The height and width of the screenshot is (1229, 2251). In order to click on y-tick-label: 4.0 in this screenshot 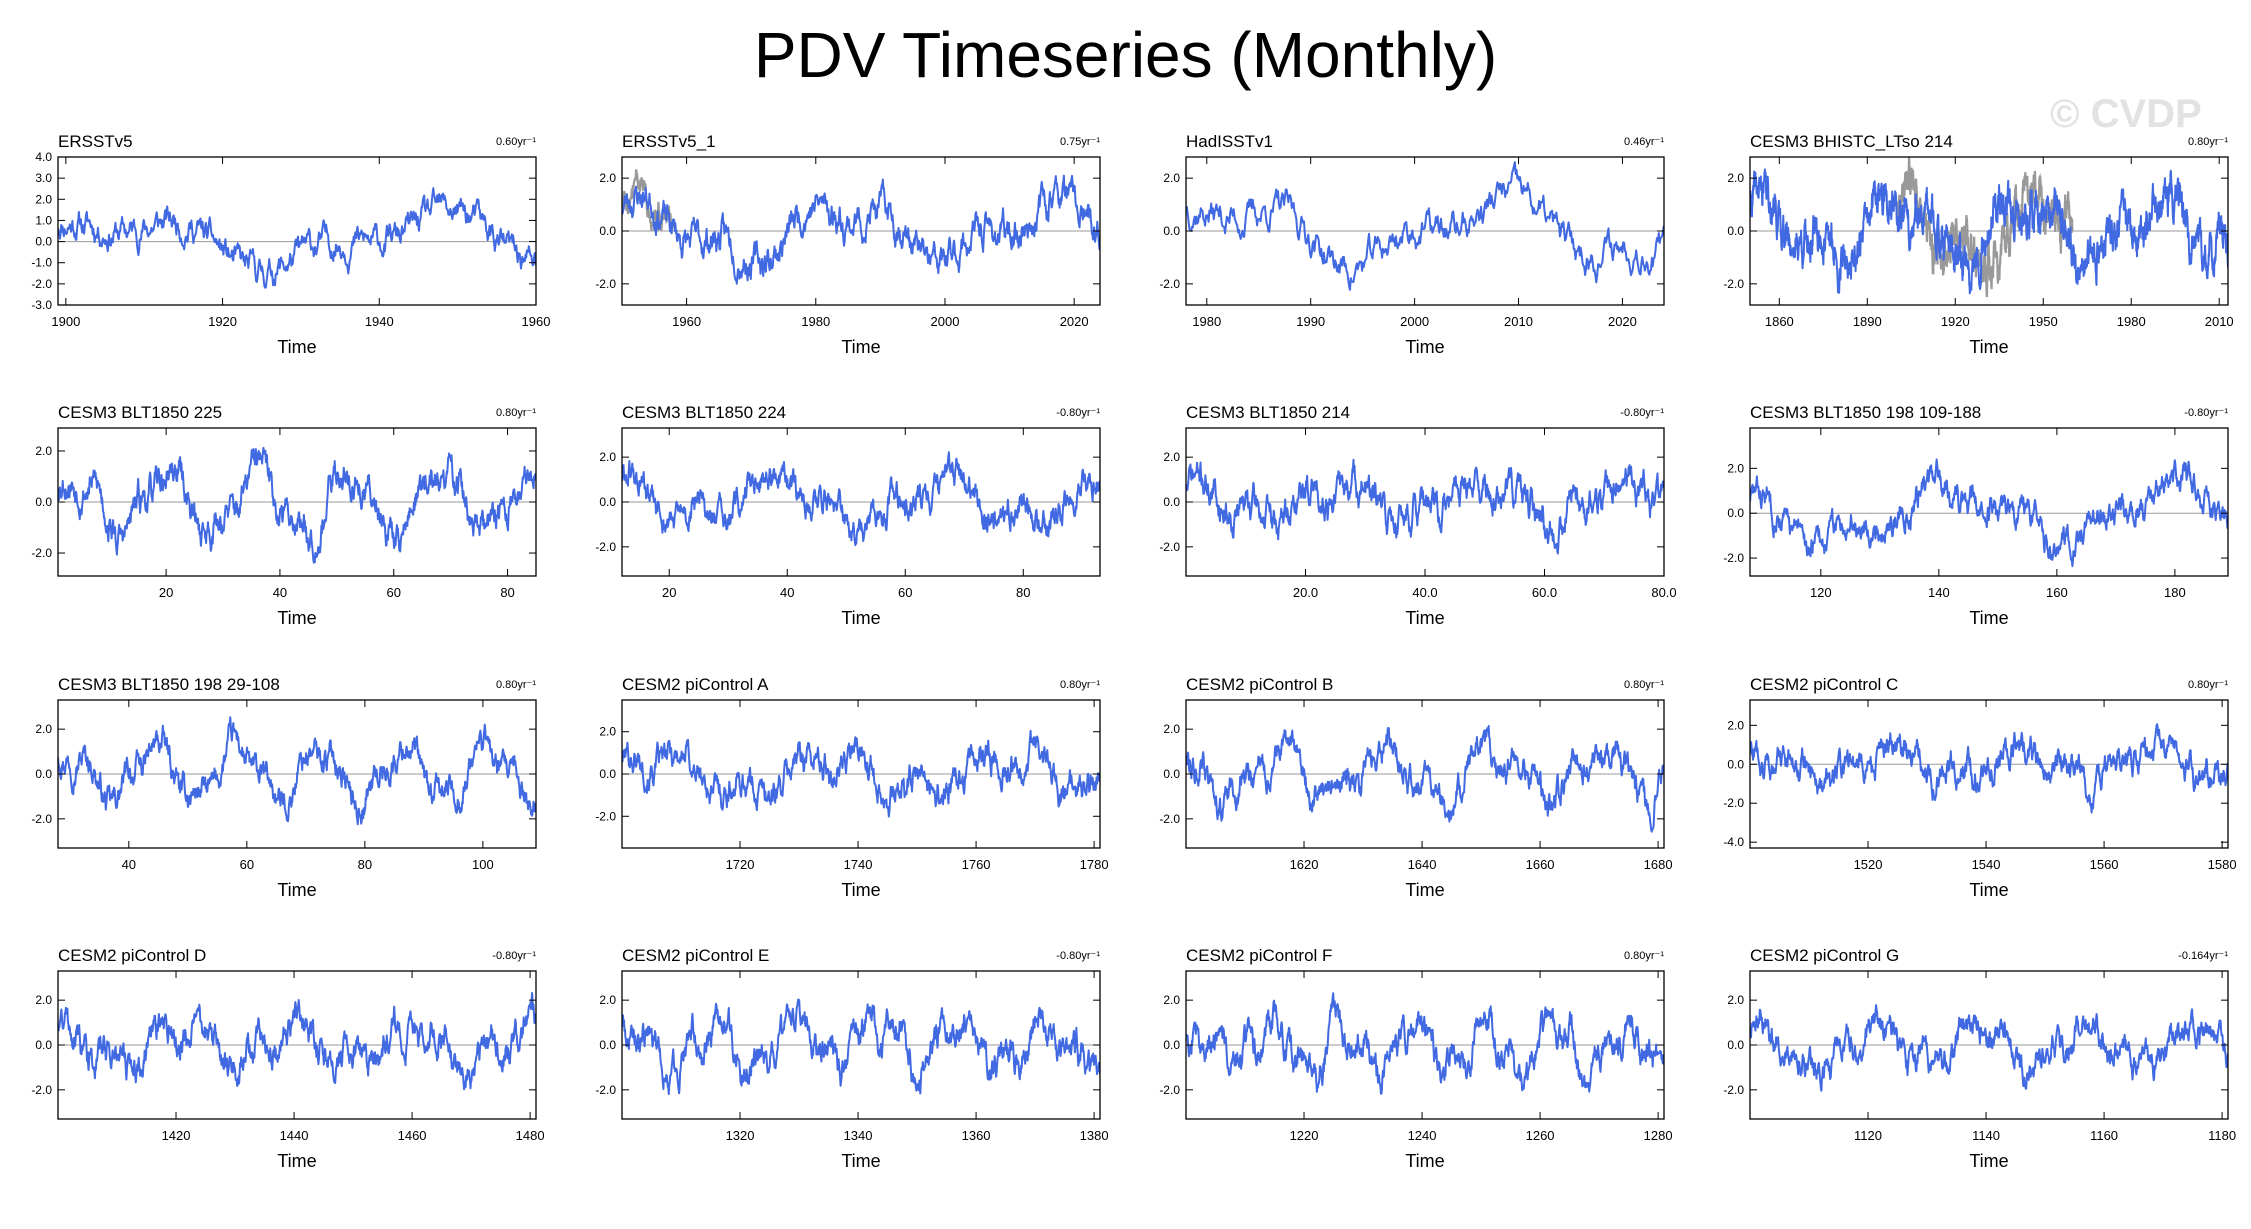, I will do `click(43, 157)`.